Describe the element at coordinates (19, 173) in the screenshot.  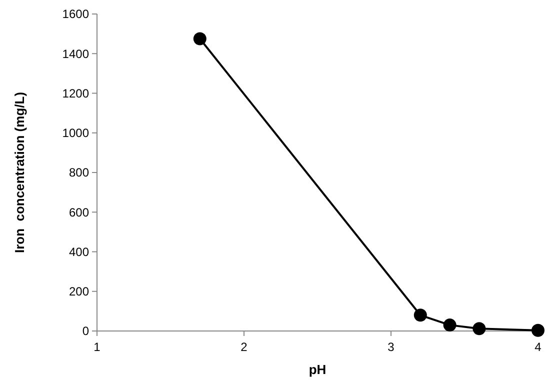
I see `y-axis-title: Iron concentration (mg/L)` at that location.